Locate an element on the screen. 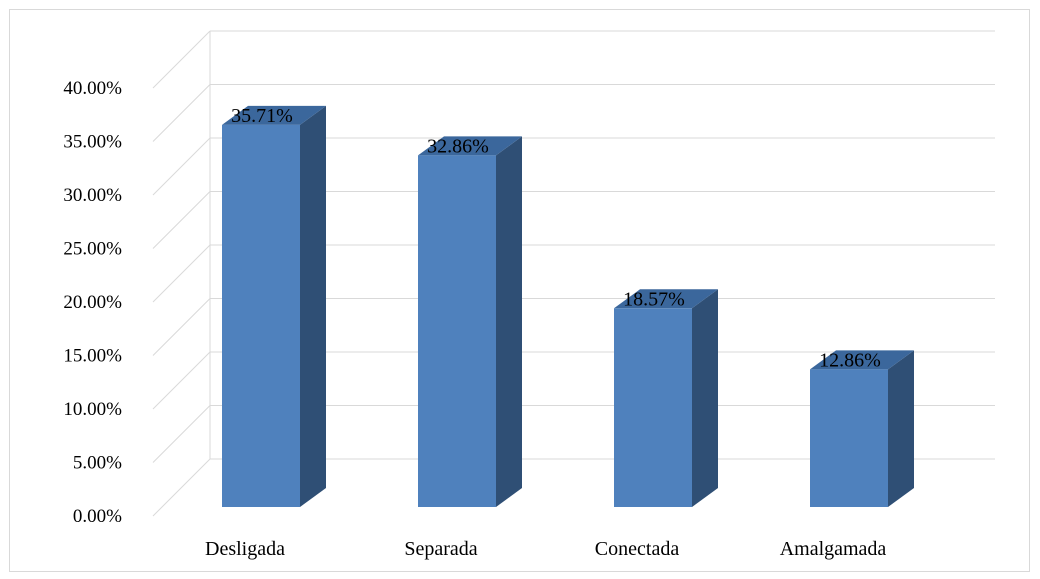 The width and height of the screenshot is (1040, 579). x-axis-categories: Desligada Separada Conectada Amalgamada is located at coordinates (545, 549).